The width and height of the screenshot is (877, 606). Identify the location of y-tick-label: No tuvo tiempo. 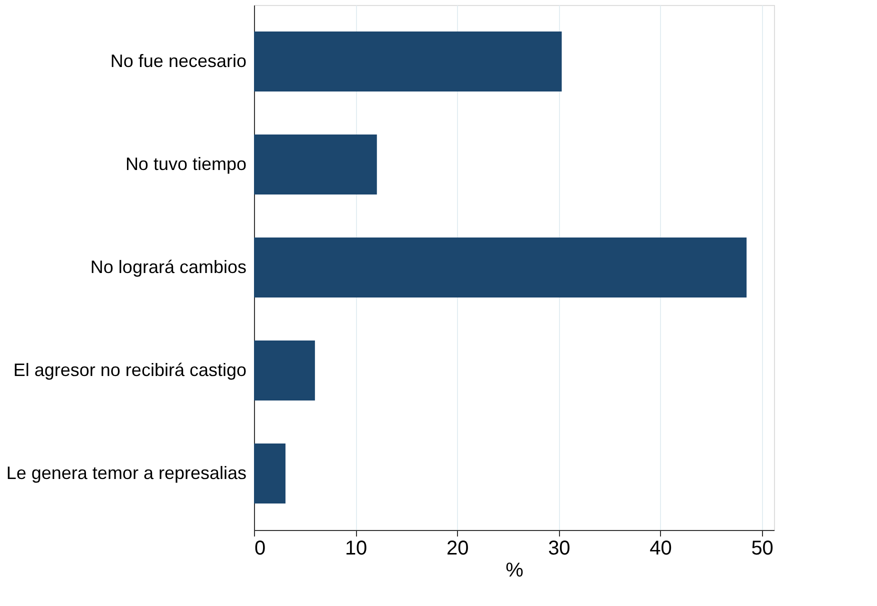
(185, 164).